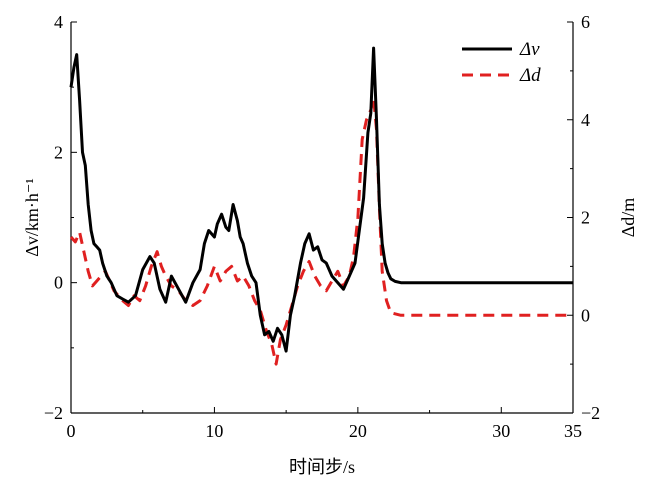  Describe the element at coordinates (585, 218) in the screenshot. I see `y-right-tick-label: 2` at that location.